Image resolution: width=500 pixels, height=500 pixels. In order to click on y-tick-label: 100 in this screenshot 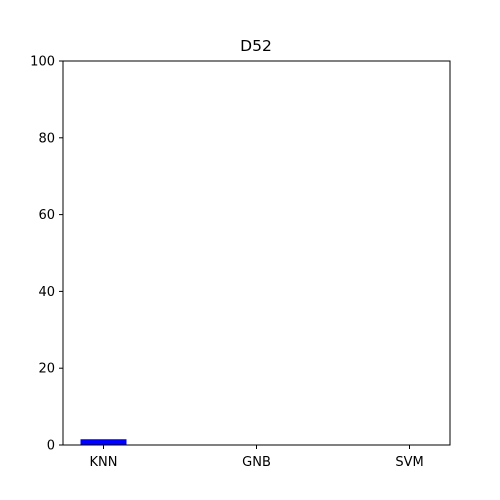, I will do `click(42, 62)`.